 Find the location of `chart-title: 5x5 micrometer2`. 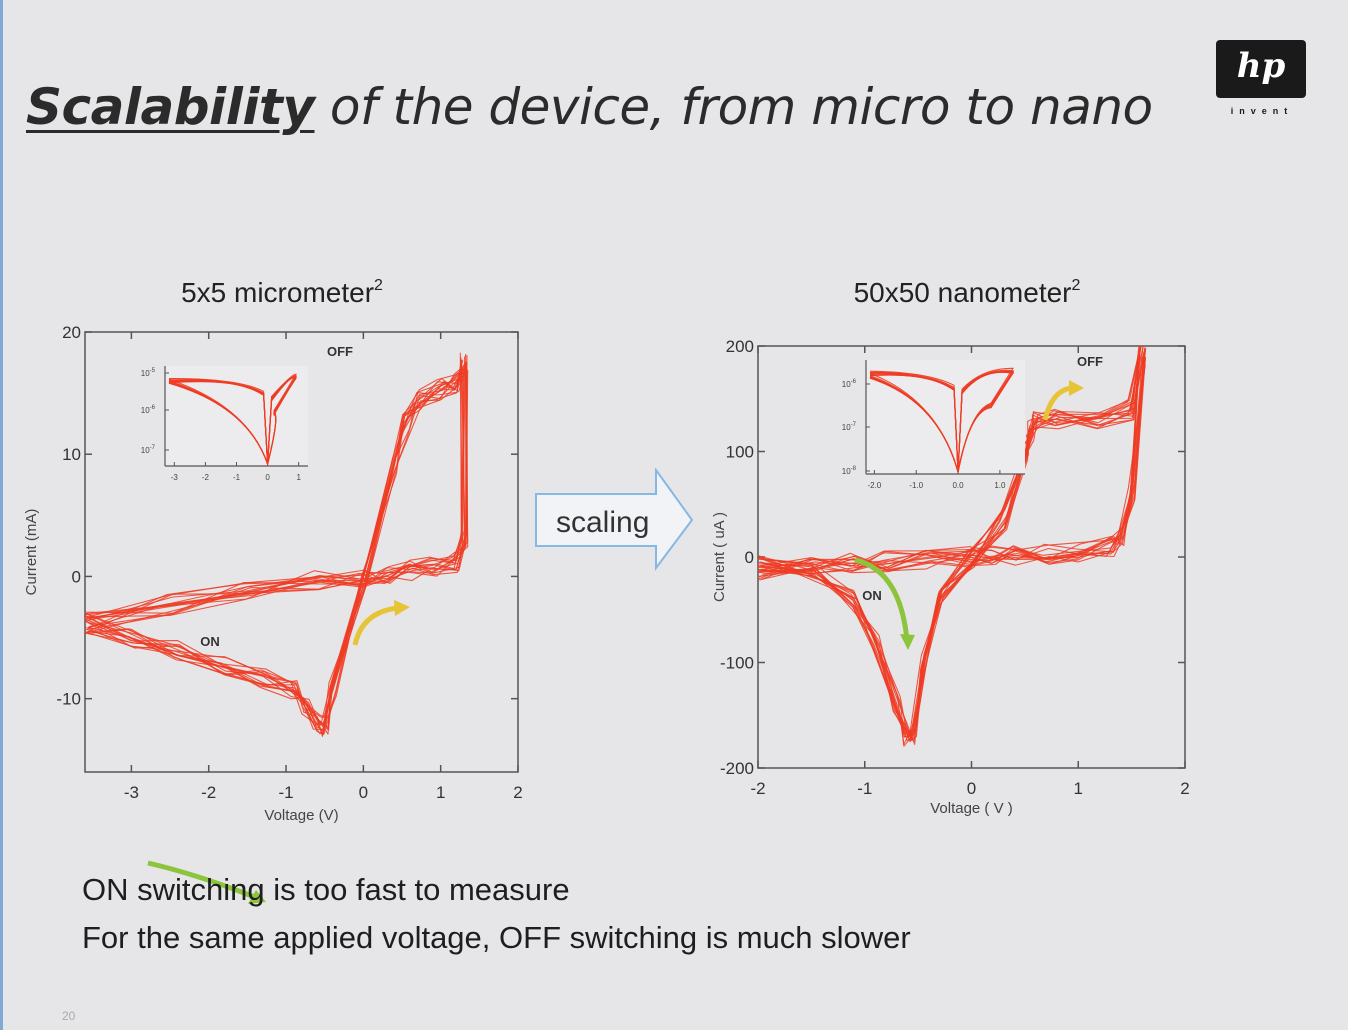

chart-title: 5x5 micrometer2 is located at coordinates (282, 292).